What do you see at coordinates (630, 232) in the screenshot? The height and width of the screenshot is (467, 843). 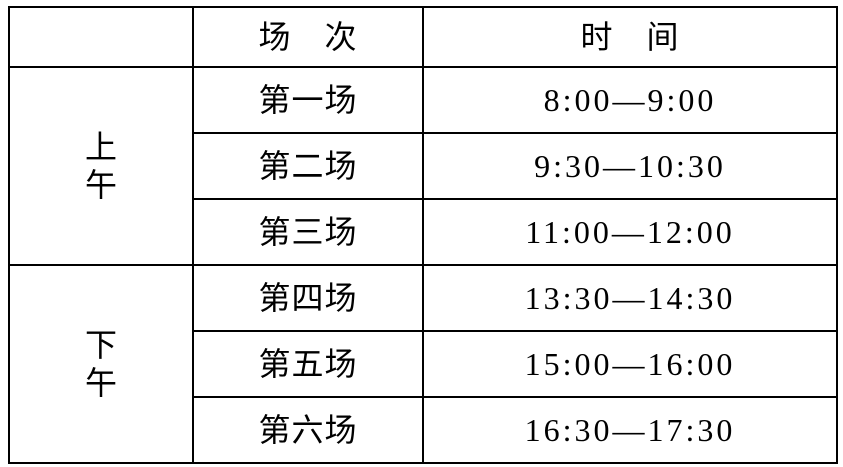 I see `time-cell: 11:00—12:00` at bounding box center [630, 232].